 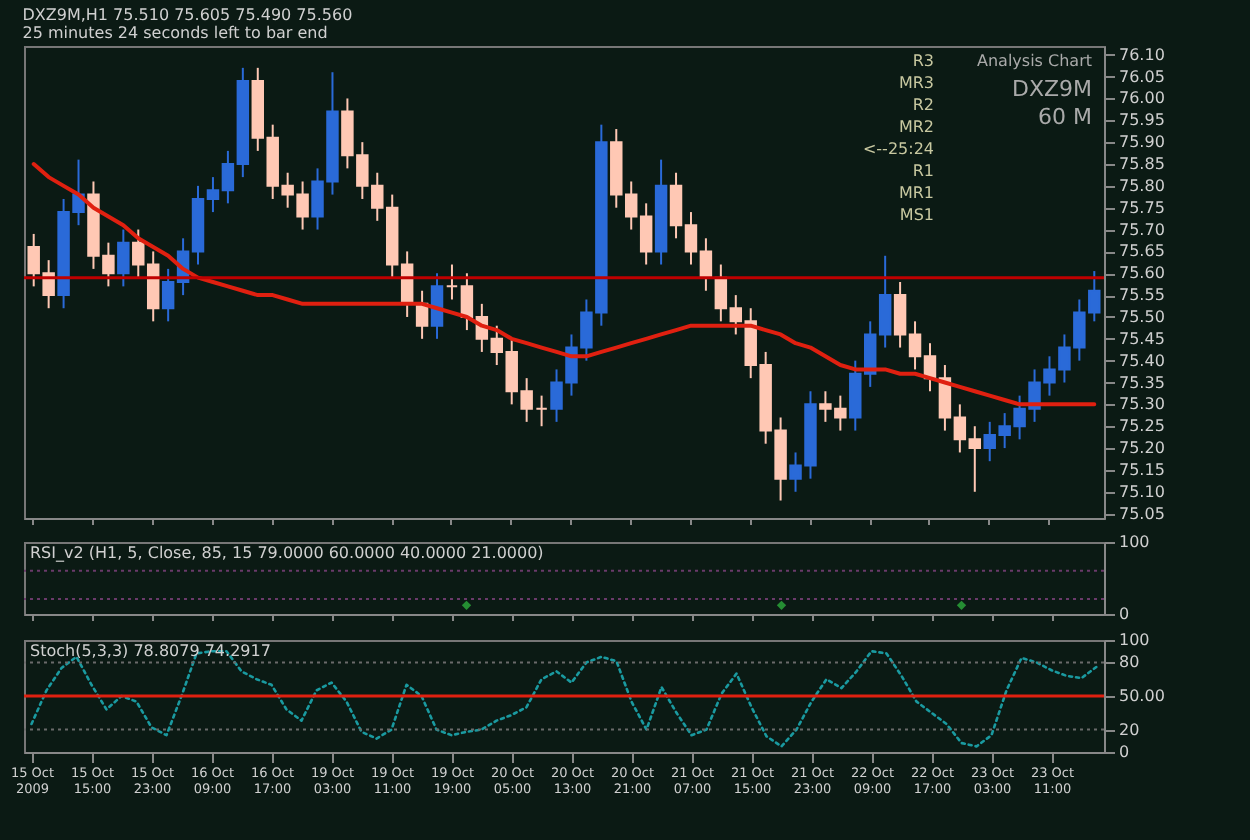 I want to click on y-tick-label: 75.60, so click(x=1142, y=273).